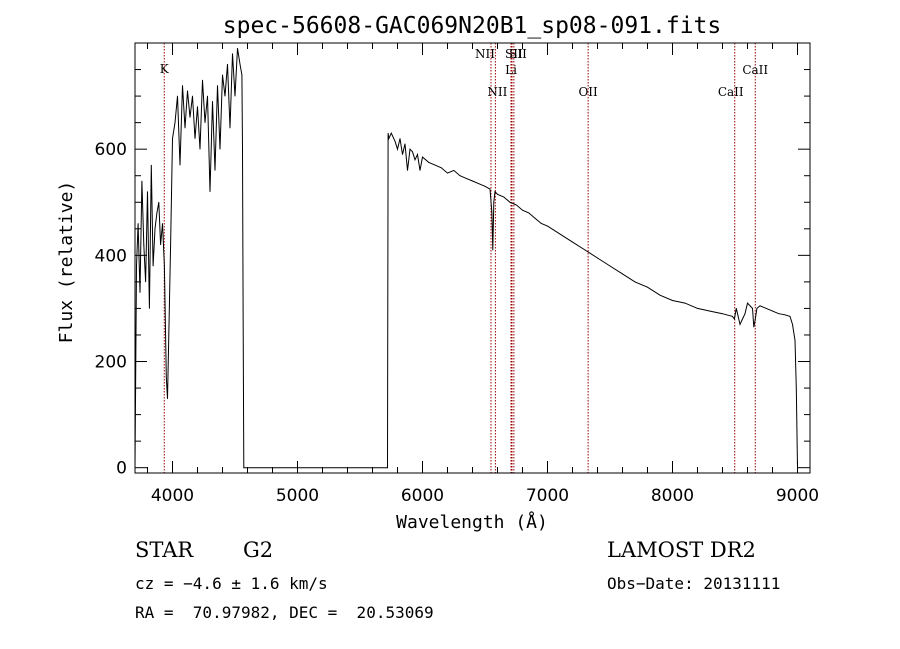 The width and height of the screenshot is (900, 649). What do you see at coordinates (514, 54) in the screenshot?
I see `spectral-line-label: SII` at bounding box center [514, 54].